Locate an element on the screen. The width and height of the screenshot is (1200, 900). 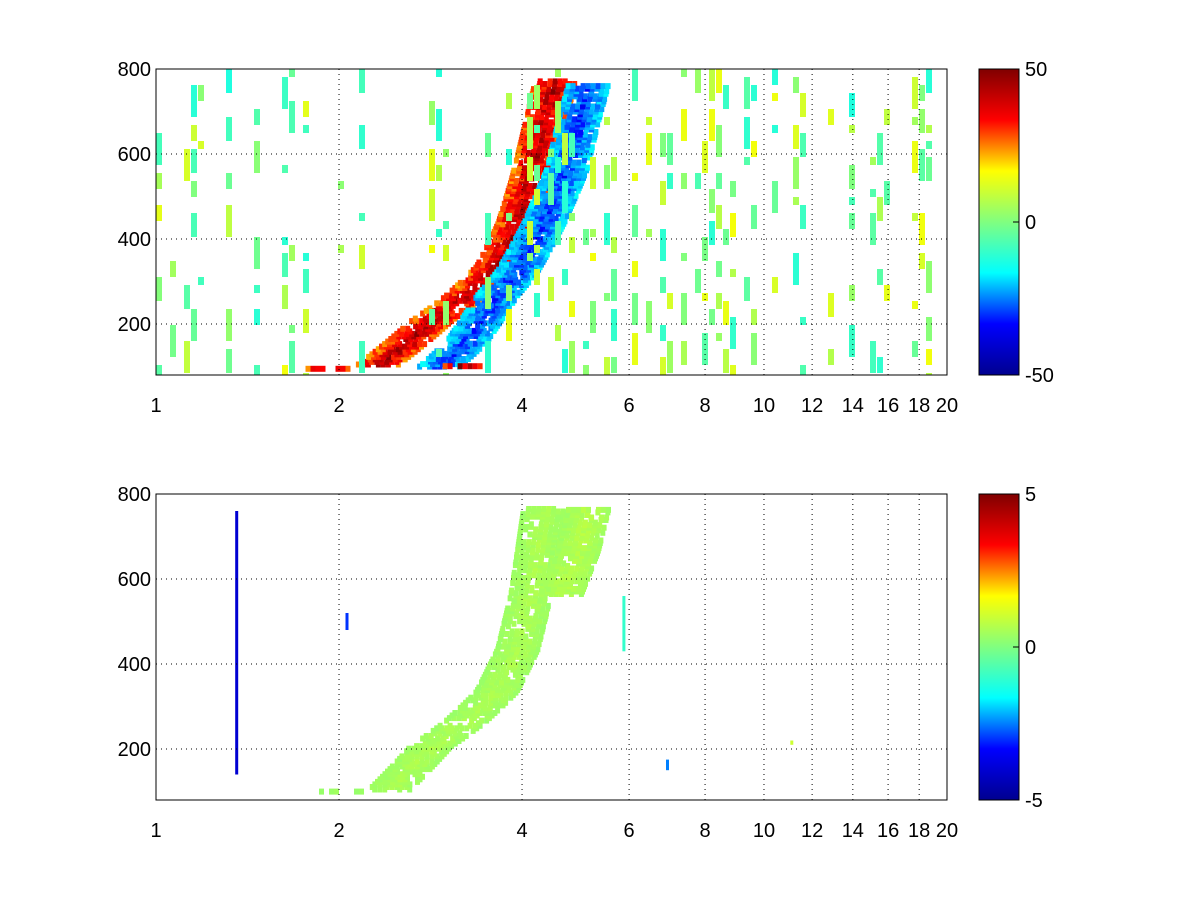
x-tick-label: 16 is located at coordinates (888, 831).